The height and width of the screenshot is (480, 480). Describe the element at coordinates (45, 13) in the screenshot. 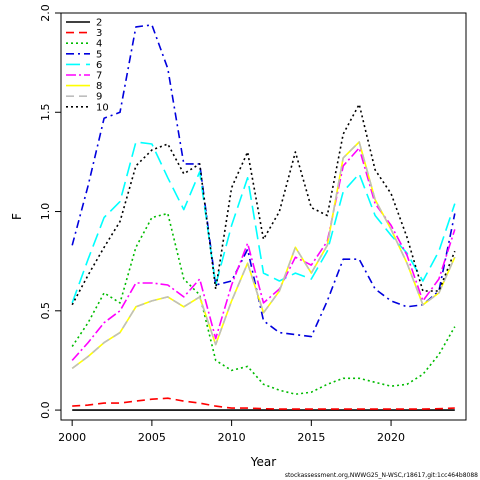

I see `y-tick-label: 2.0` at that location.